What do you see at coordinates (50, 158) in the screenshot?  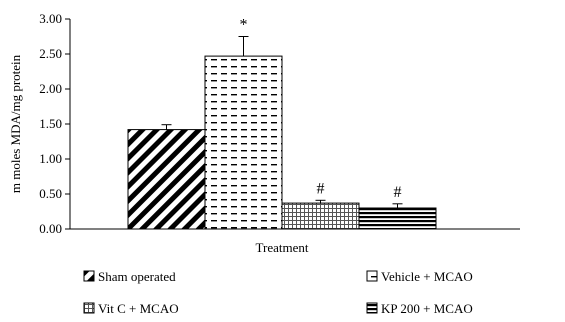 I see `y-tick-label: 1.00` at bounding box center [50, 158].